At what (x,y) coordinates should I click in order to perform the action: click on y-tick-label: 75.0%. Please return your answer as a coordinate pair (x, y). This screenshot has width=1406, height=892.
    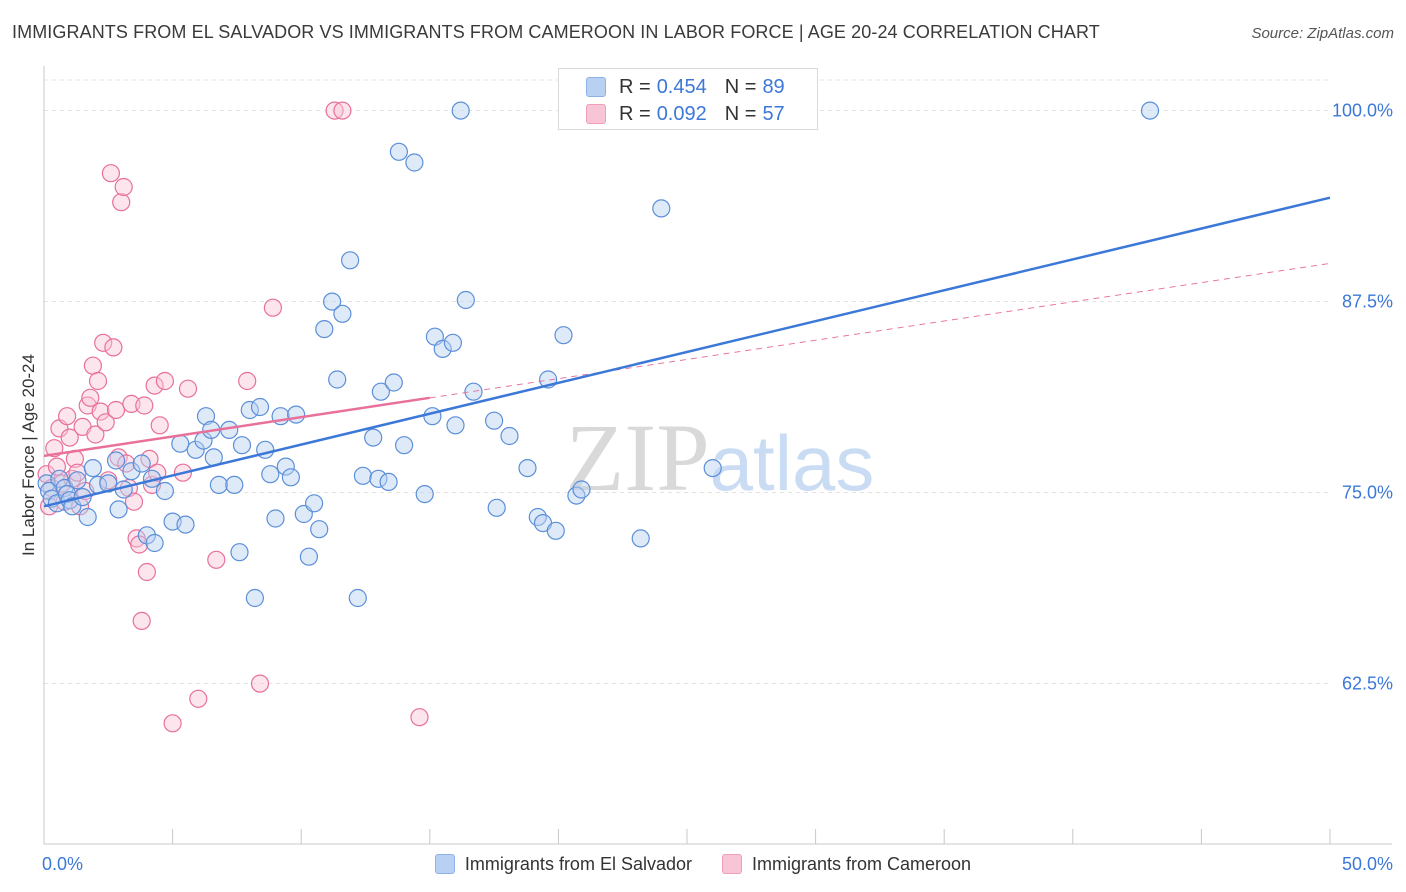
    Looking at the image, I should click on (1367, 493).